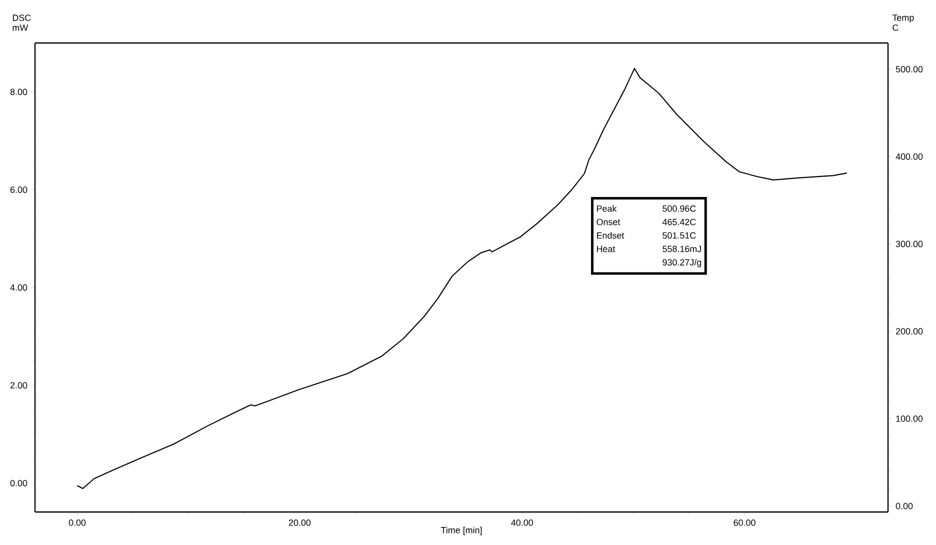 The height and width of the screenshot is (545, 936). What do you see at coordinates (909, 69) in the screenshot?
I see `y2-tick-label: 500.00` at bounding box center [909, 69].